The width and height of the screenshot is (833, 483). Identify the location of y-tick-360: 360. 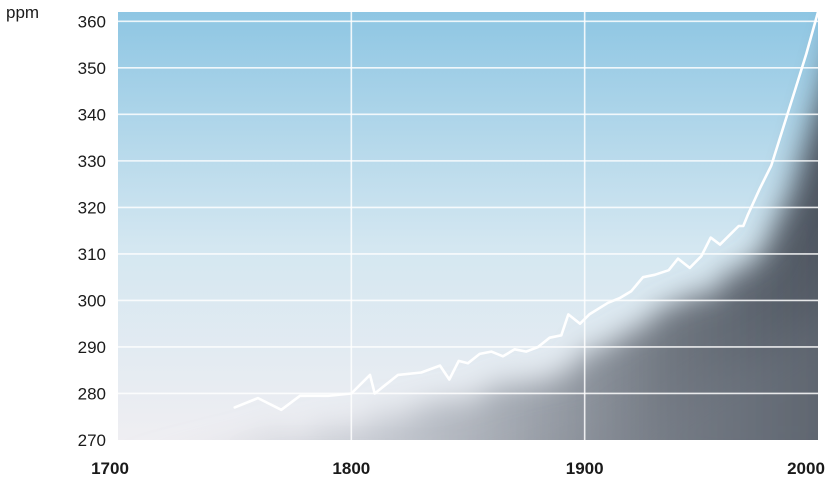
(92, 21).